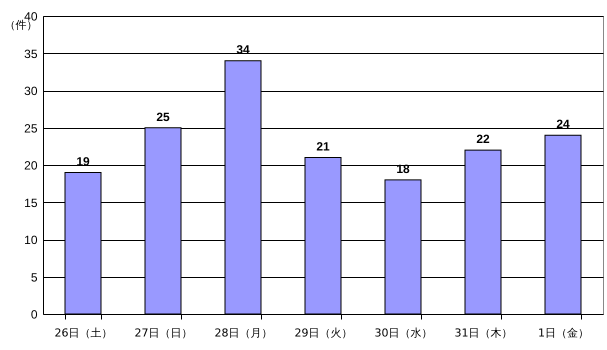  Describe the element at coordinates (563, 124) in the screenshot. I see `data-label: 24` at that location.